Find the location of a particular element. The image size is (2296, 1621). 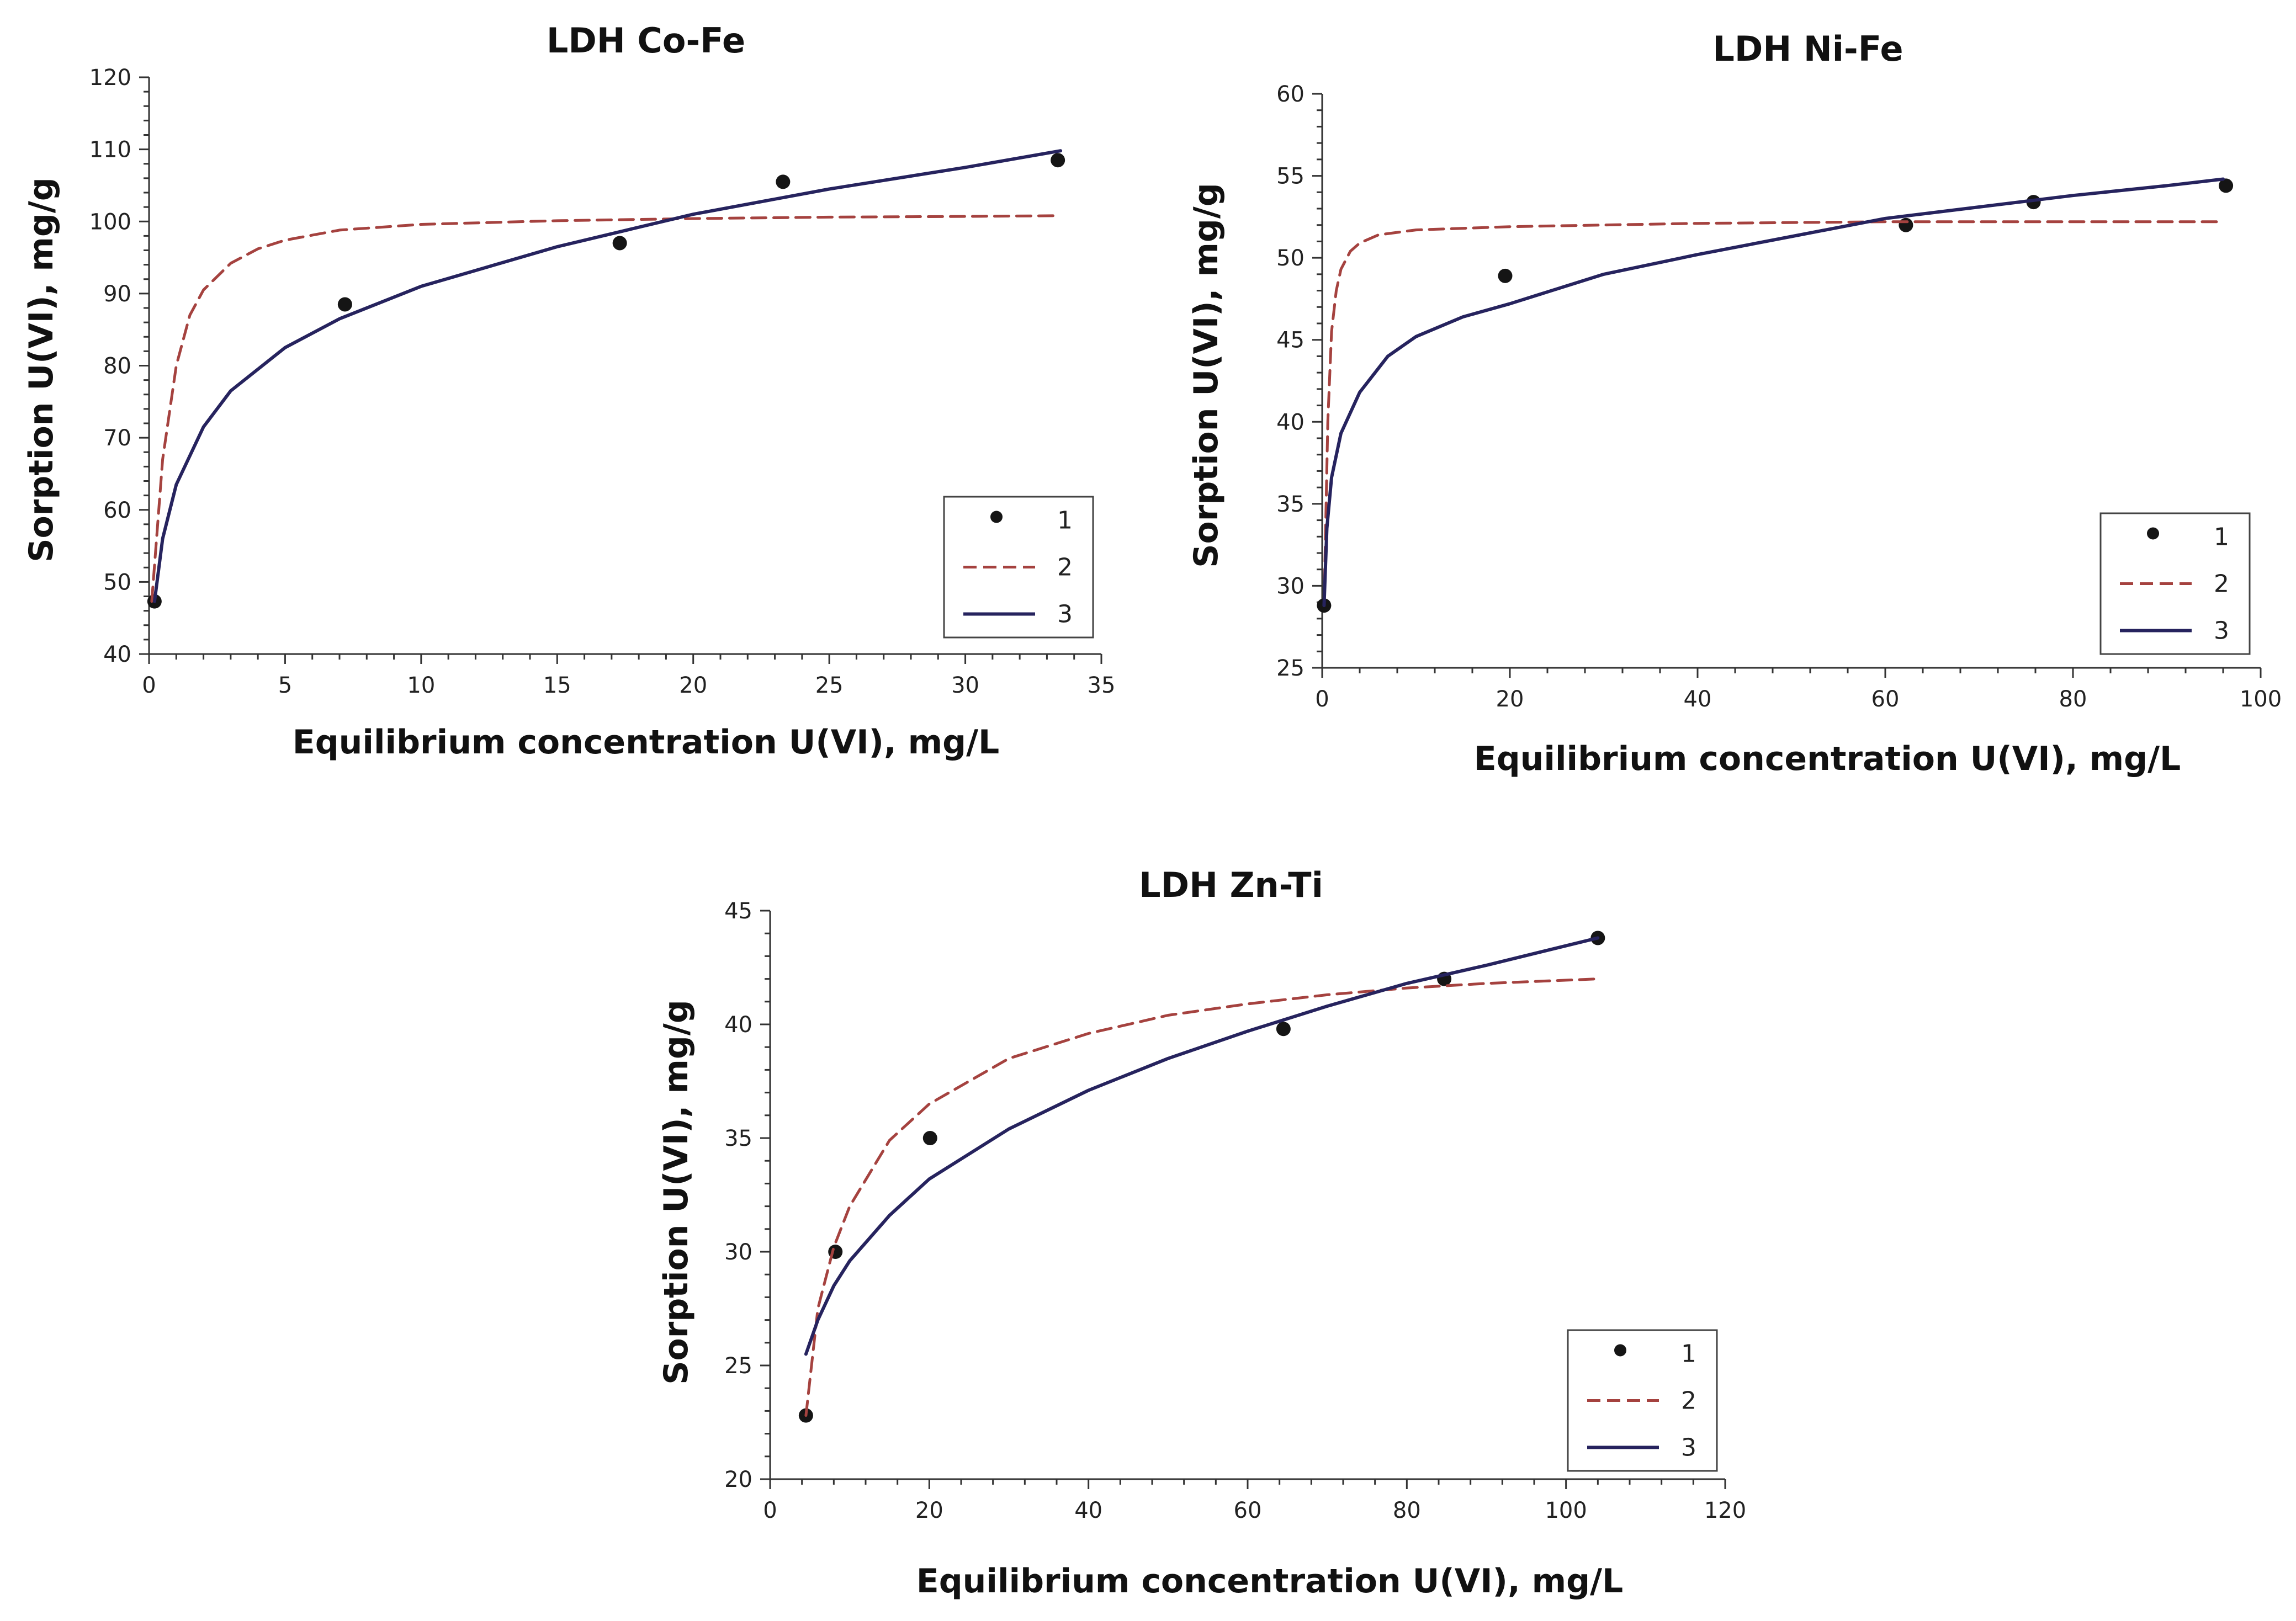

axes is located at coordinates (1791, 381).